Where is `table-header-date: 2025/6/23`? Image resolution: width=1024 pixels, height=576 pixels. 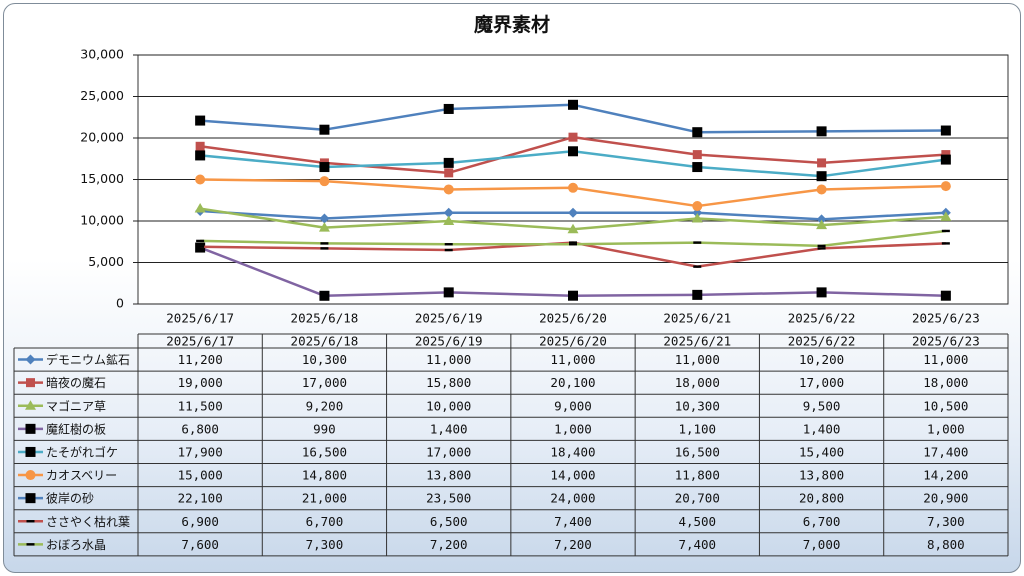
table-header-date: 2025/6/23 is located at coordinates (946, 341).